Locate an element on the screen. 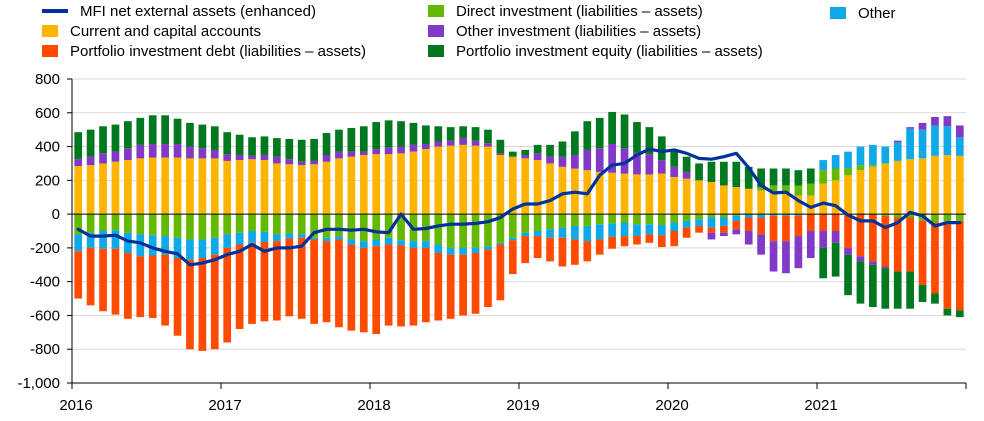  legend-item-current-and-capital-accounts: Current and capital accounts is located at coordinates (151, 31).